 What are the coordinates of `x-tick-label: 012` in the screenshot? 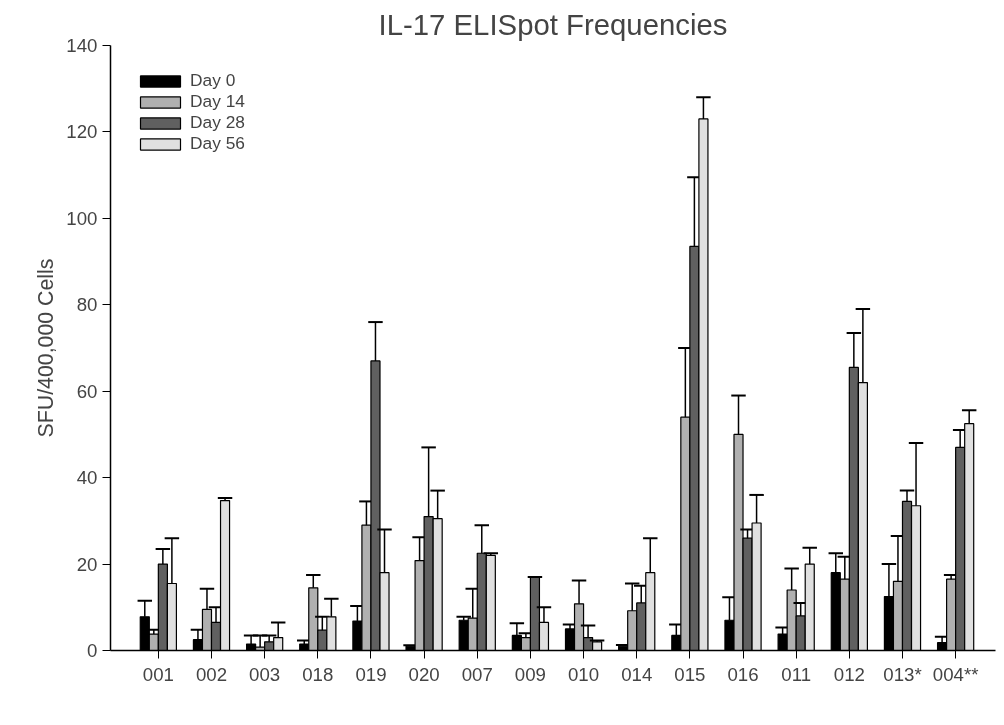 It's located at (849, 674).